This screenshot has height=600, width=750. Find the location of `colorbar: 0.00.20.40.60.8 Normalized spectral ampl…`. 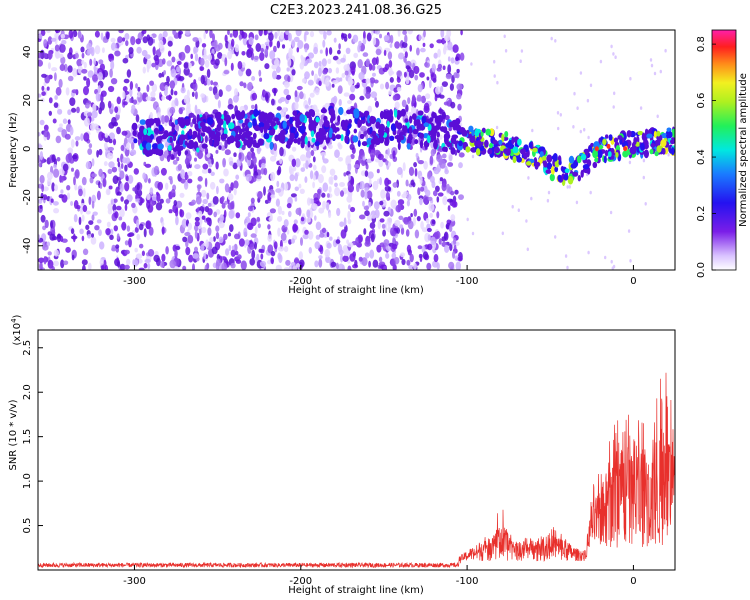

colorbar: 0.00.20.40.60.8 Normalized spectral ampl… is located at coordinates (722, 153).